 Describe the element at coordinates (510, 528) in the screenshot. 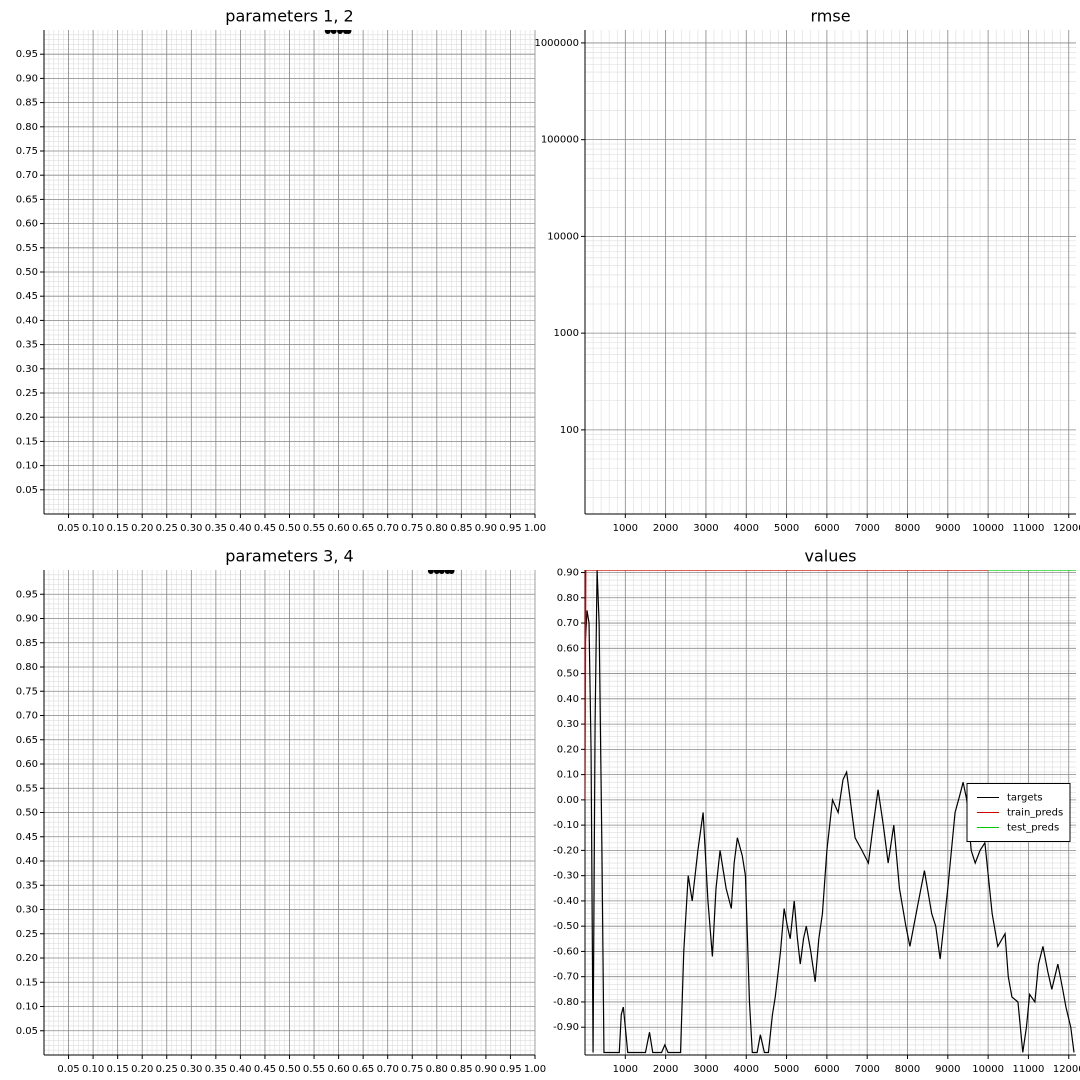

I see `x-tick-label: 0.95` at that location.